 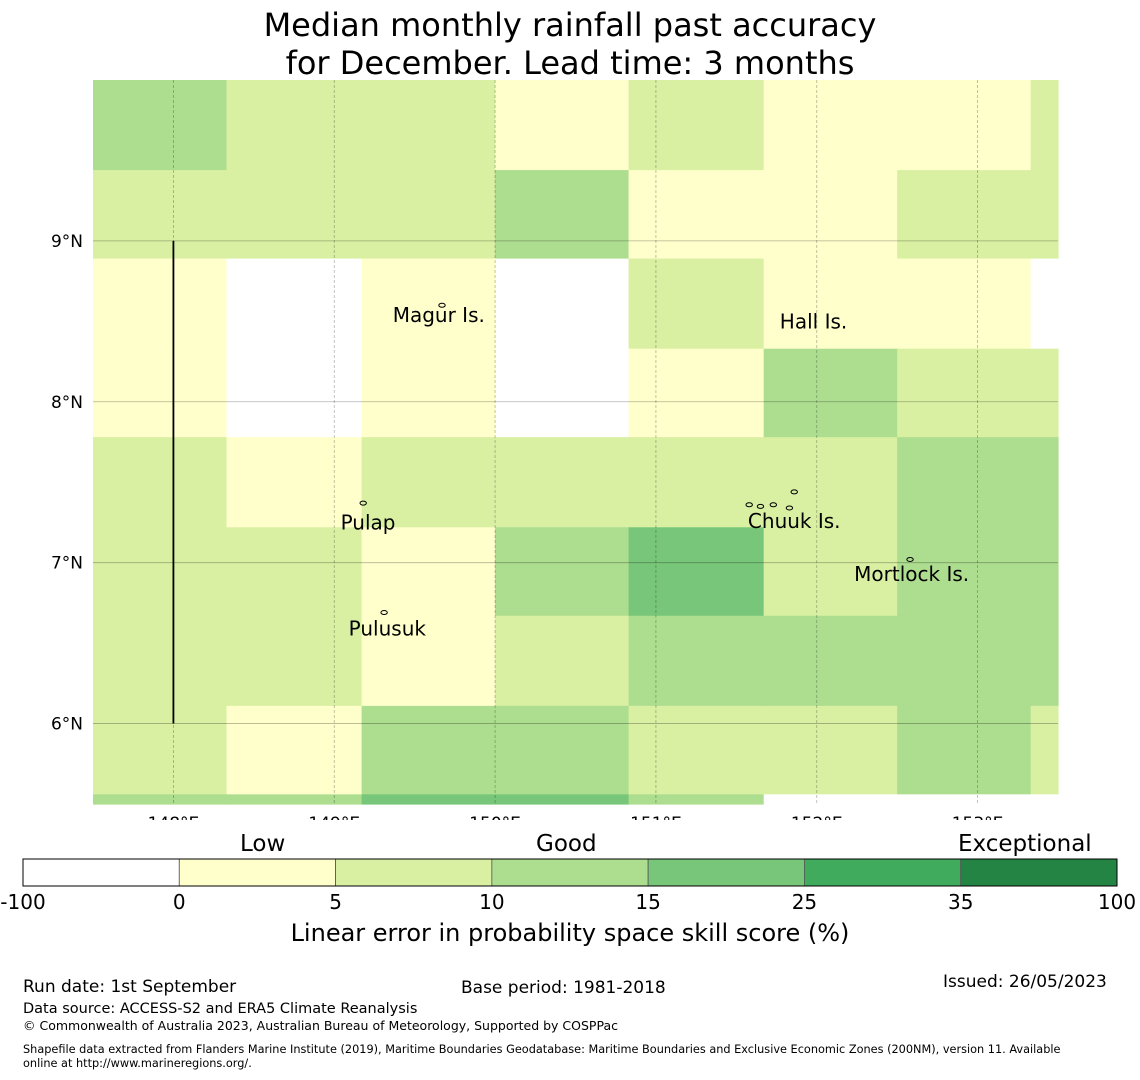 What do you see at coordinates (794, 521) in the screenshot?
I see `place-label: Chuuk Is.` at bounding box center [794, 521].